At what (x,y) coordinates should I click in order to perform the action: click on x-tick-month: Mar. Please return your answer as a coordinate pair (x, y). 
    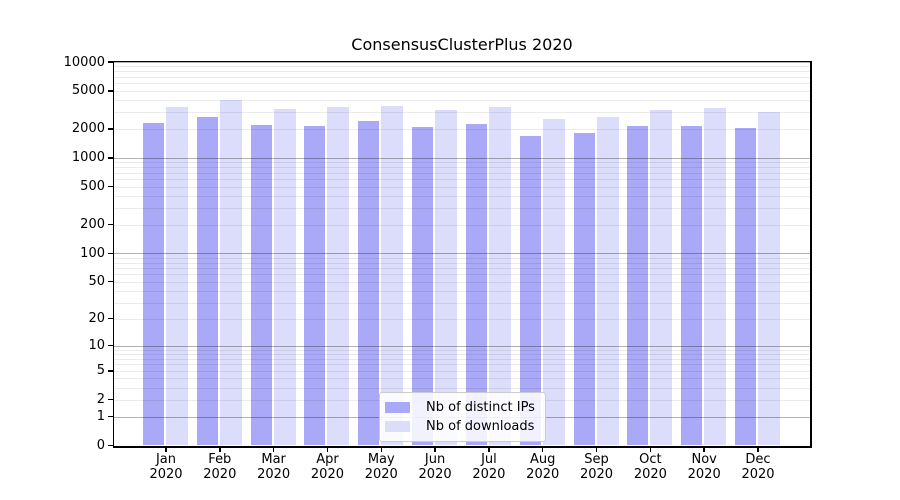
    Looking at the image, I should click on (273, 459).